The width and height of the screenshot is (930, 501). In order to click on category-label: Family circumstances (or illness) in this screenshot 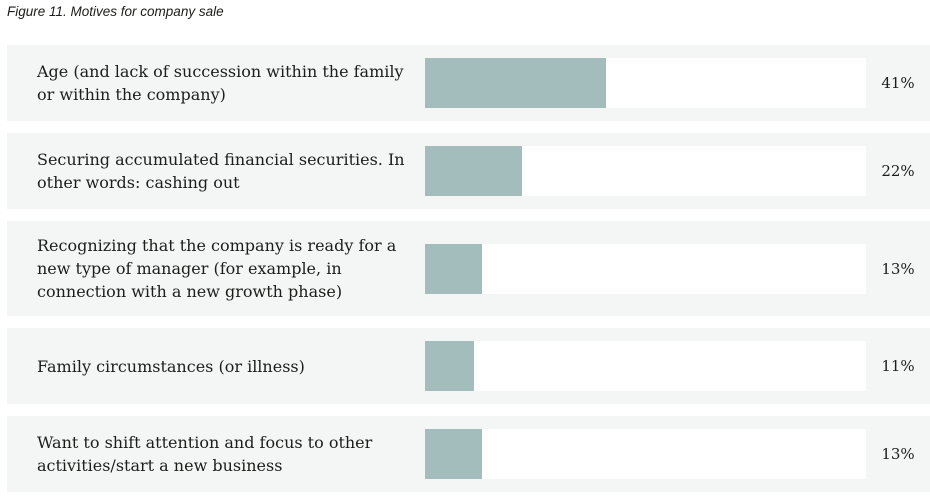, I will do `click(171, 366)`.